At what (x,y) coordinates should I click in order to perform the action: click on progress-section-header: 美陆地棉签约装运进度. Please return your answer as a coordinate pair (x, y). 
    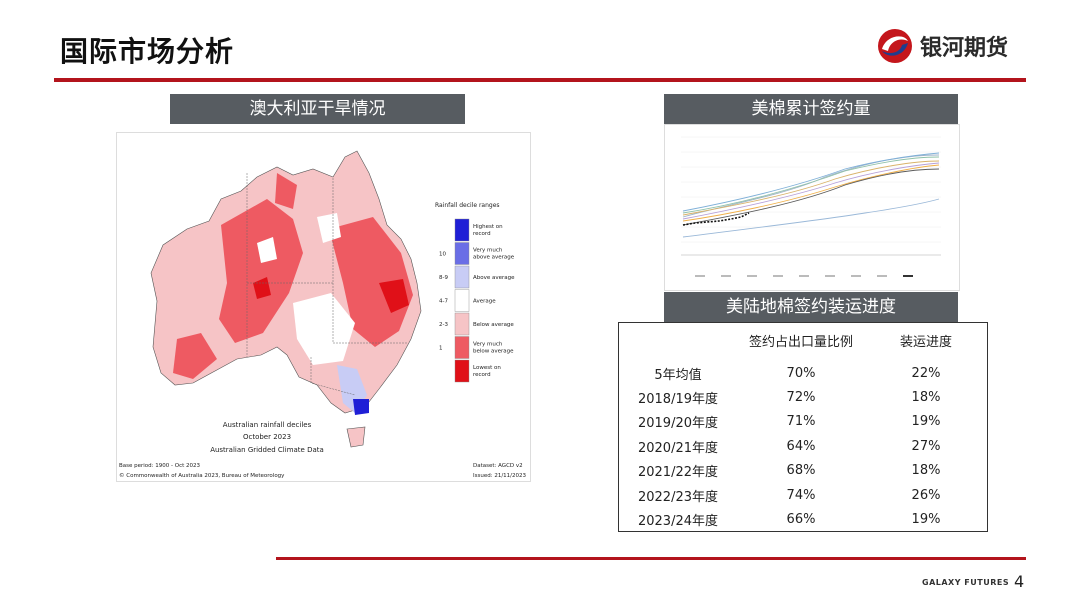
    Looking at the image, I should click on (811, 307).